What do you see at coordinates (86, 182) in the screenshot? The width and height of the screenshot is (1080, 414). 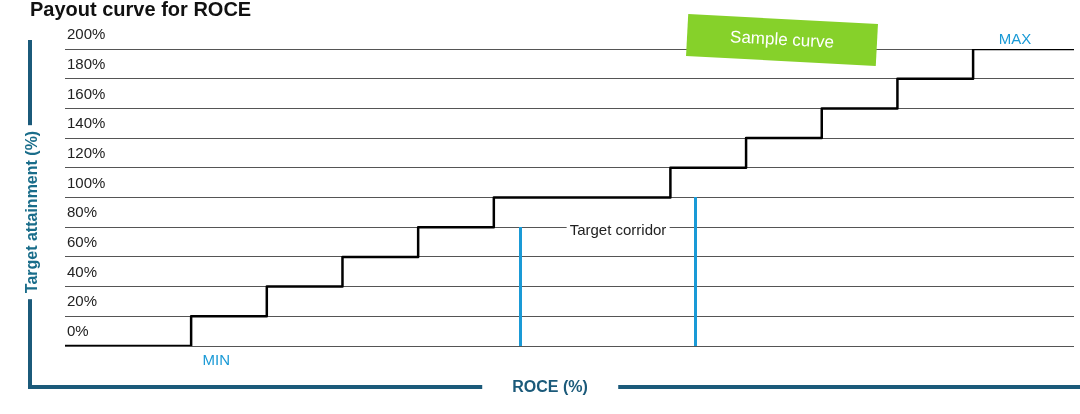 I see `y-tick-label: 100%` at bounding box center [86, 182].